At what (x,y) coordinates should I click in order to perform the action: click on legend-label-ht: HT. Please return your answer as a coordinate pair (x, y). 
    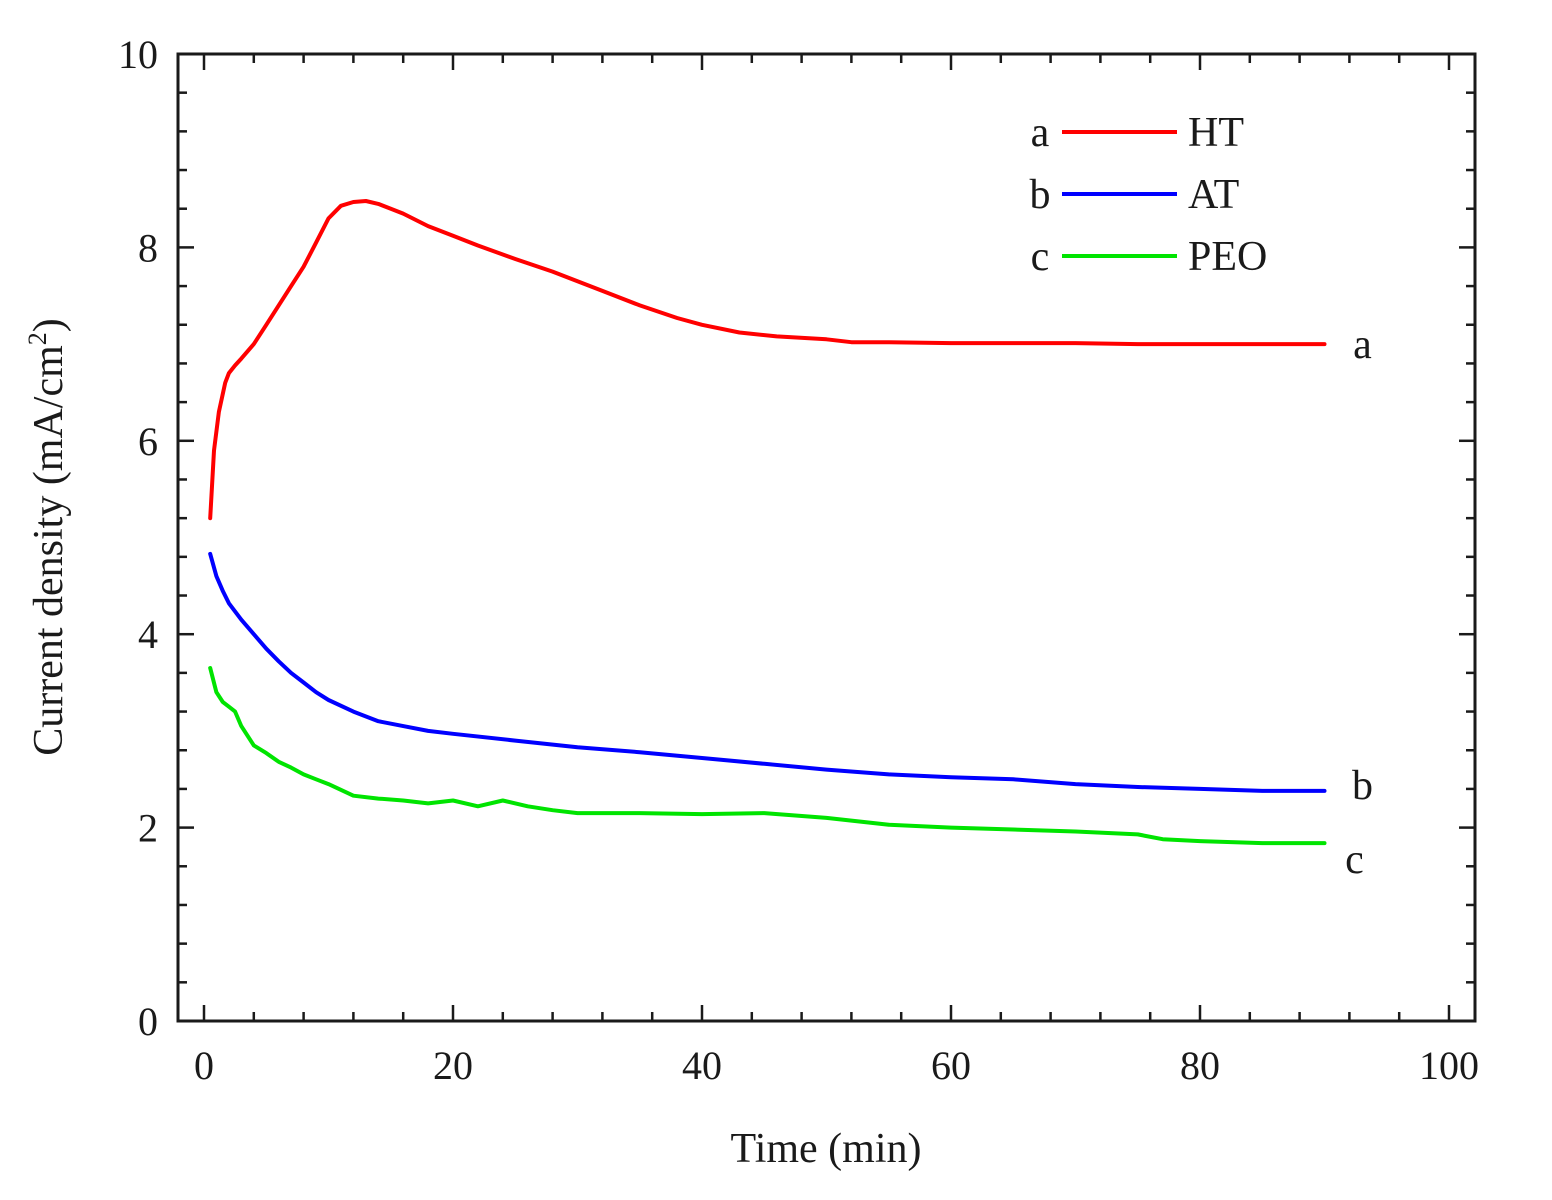
    Looking at the image, I should click on (1216, 133).